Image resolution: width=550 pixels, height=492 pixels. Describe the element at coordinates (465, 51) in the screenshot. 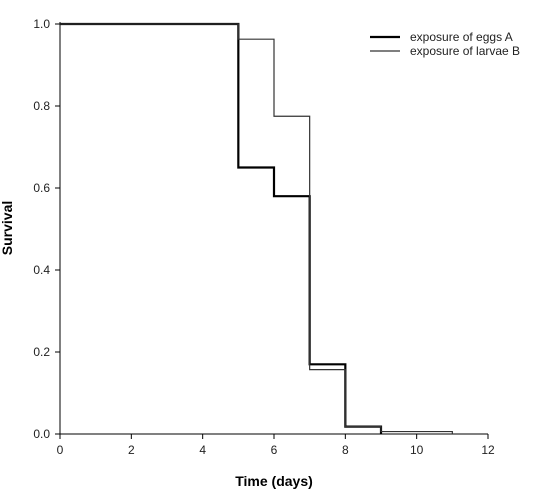

I see `legend-label-larvae: exposure of larvae B` at that location.